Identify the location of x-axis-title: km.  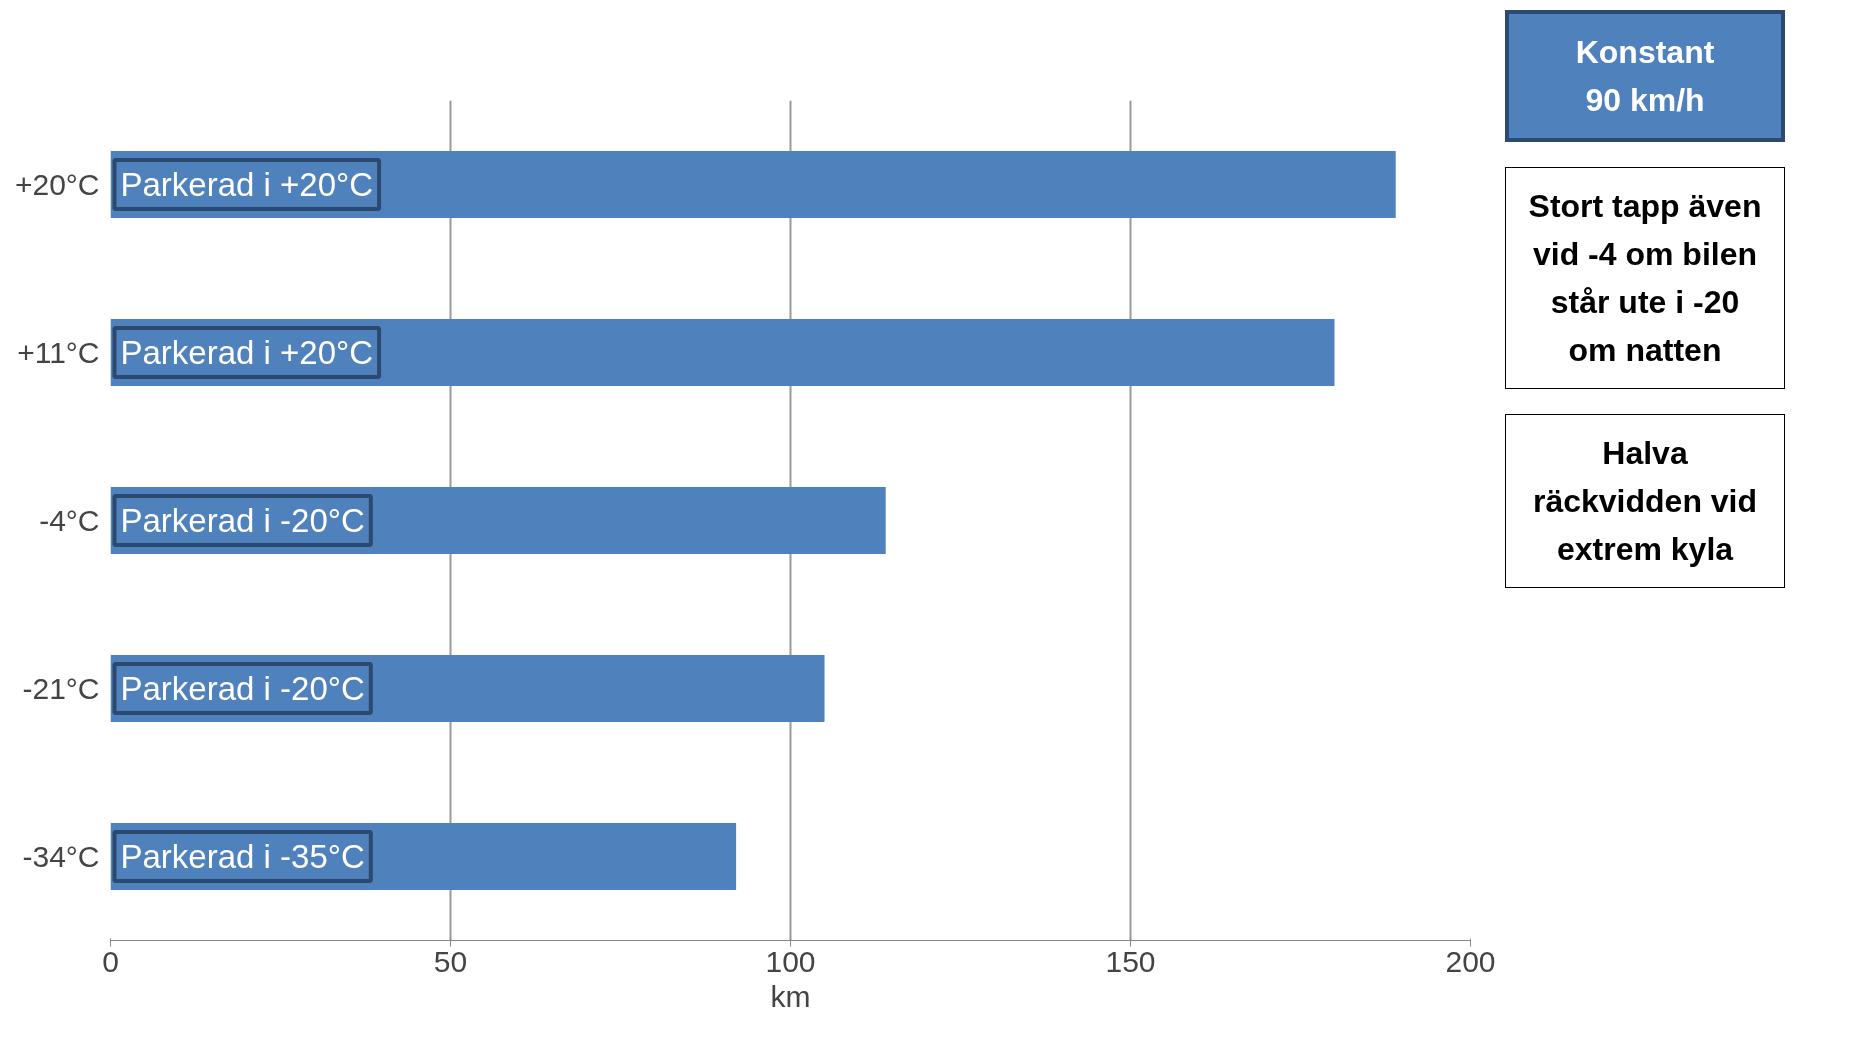
(790, 996).